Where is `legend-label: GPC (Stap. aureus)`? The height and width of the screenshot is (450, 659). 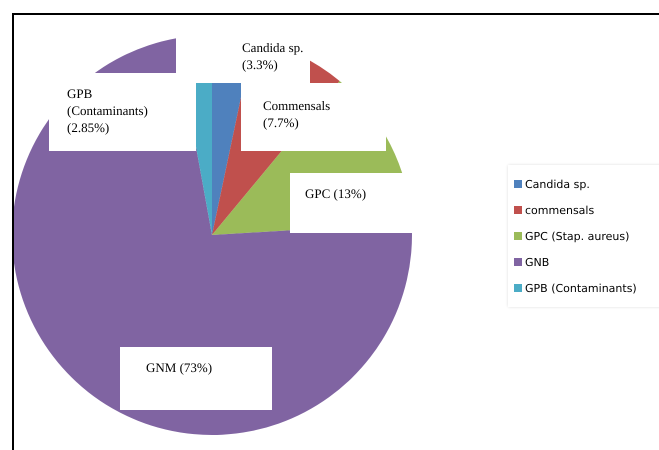
legend-label: GPC (Stap. aureus) is located at coordinates (577, 236).